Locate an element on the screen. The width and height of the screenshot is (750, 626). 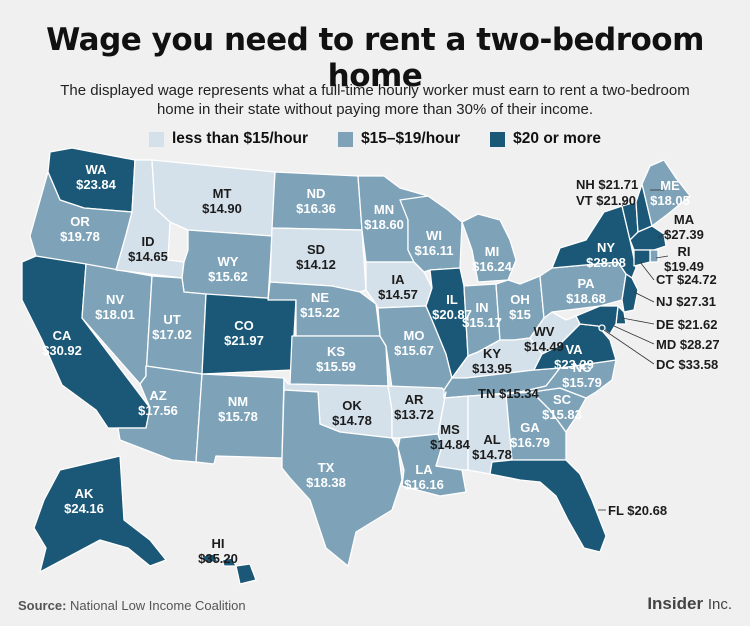
state-fl is located at coordinates (548, 506).